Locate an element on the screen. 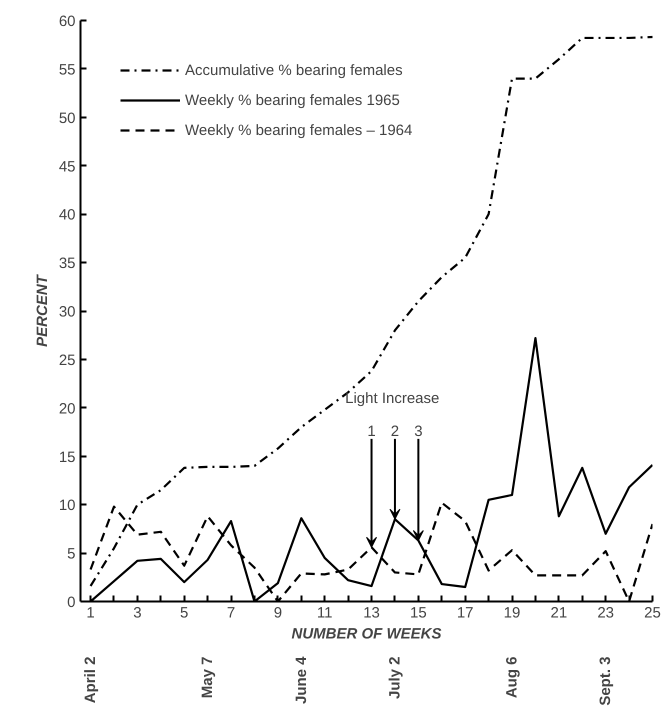  x-axis-title: NUMBER OF WEEKS is located at coordinates (367, 634).